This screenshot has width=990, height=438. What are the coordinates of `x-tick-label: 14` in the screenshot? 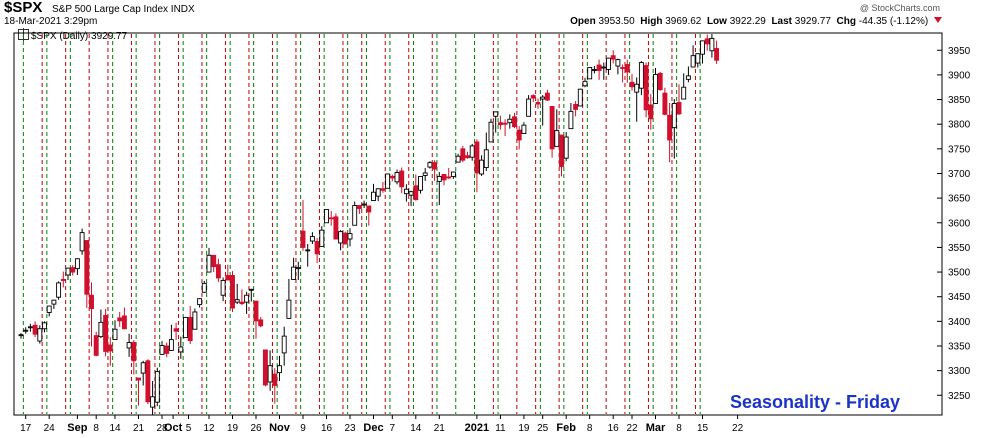 It's located at (115, 428).